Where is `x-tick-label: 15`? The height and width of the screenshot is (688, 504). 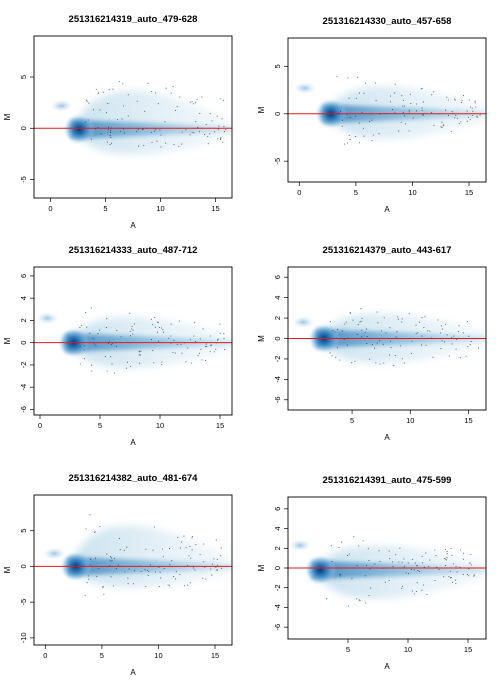
x-tick-label: 15 is located at coordinates (468, 649).